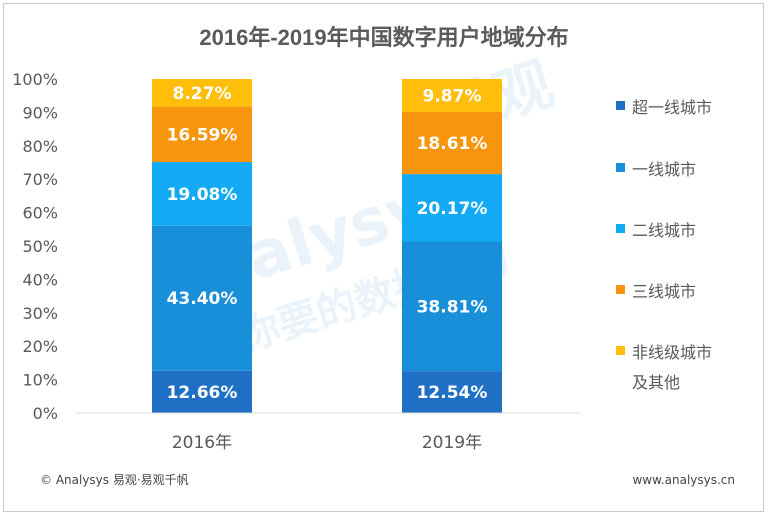  I want to click on y-tick-label: 30%, so click(40, 313).